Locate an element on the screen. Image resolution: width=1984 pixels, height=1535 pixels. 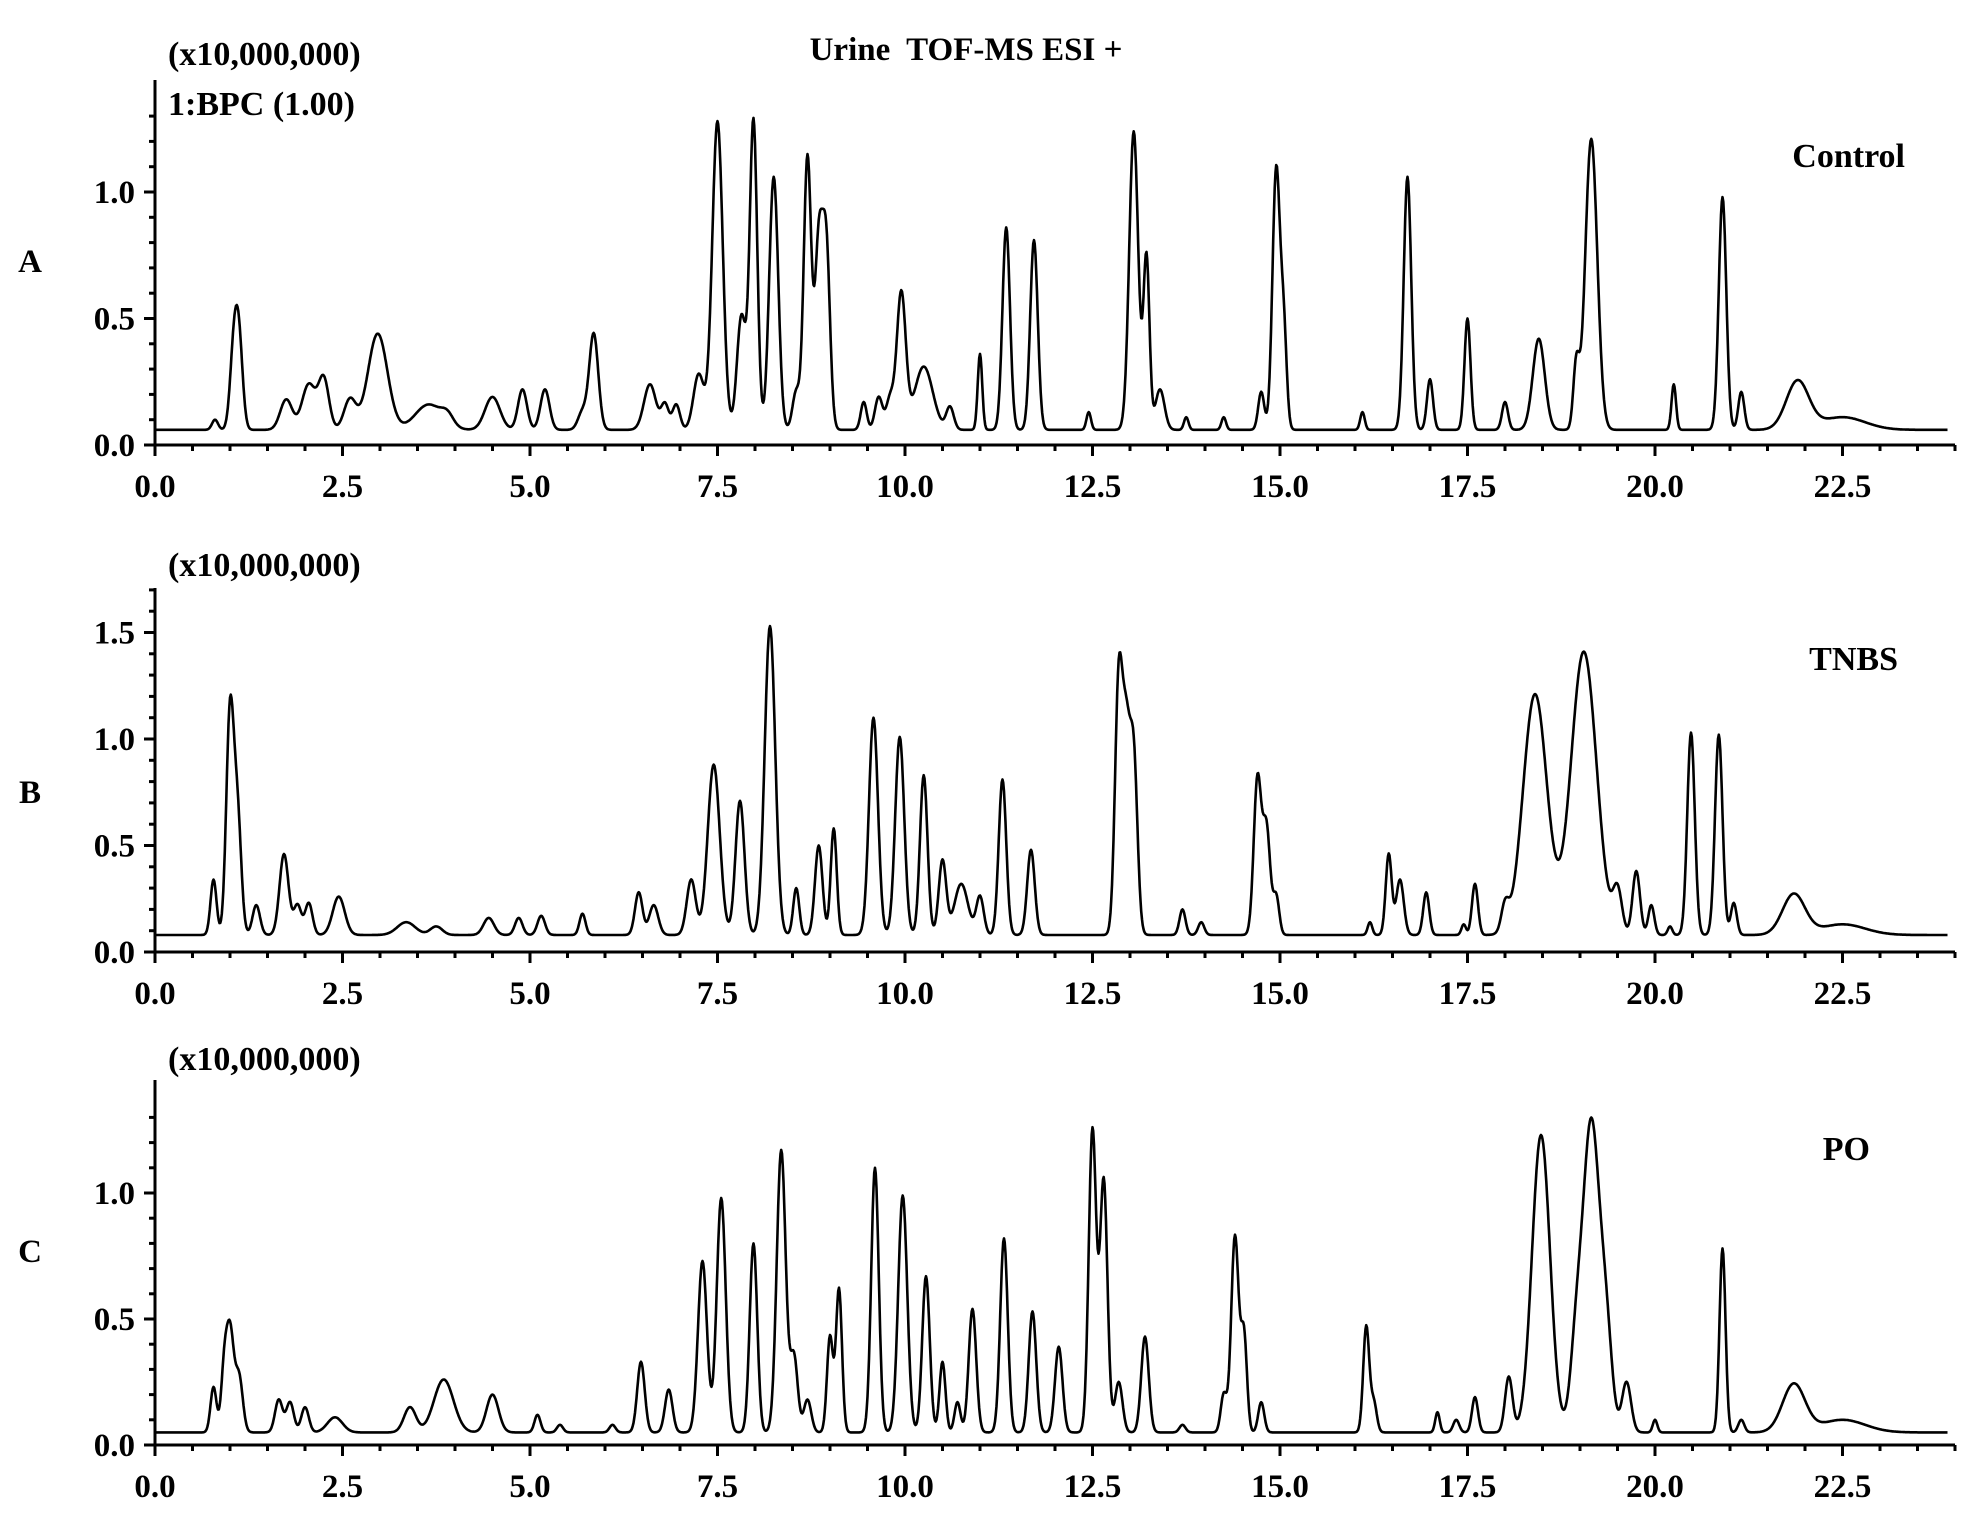
panel-c-scale-label: (x10,000,000) is located at coordinates (264, 1059).